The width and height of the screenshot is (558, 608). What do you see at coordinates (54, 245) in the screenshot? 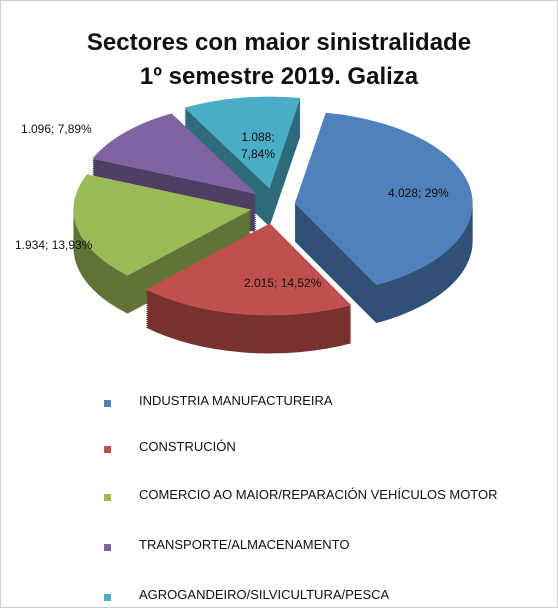
I see `data-label: 1.934; 13,93%` at bounding box center [54, 245].